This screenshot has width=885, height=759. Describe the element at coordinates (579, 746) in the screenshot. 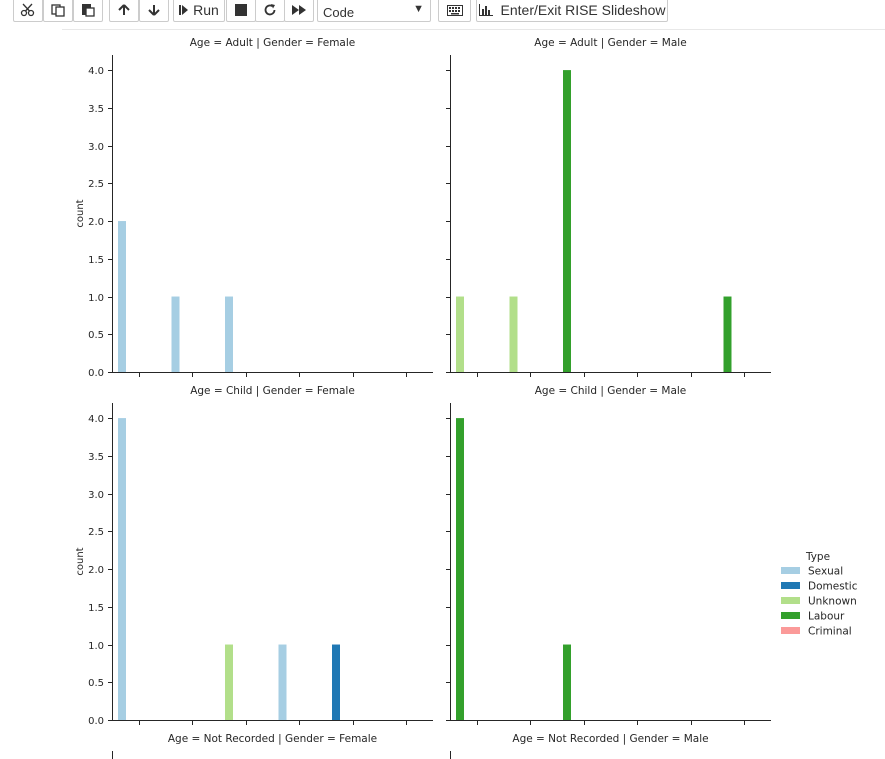

I see `facet-panel: Age = Not Recorded | Gender = Male` at that location.